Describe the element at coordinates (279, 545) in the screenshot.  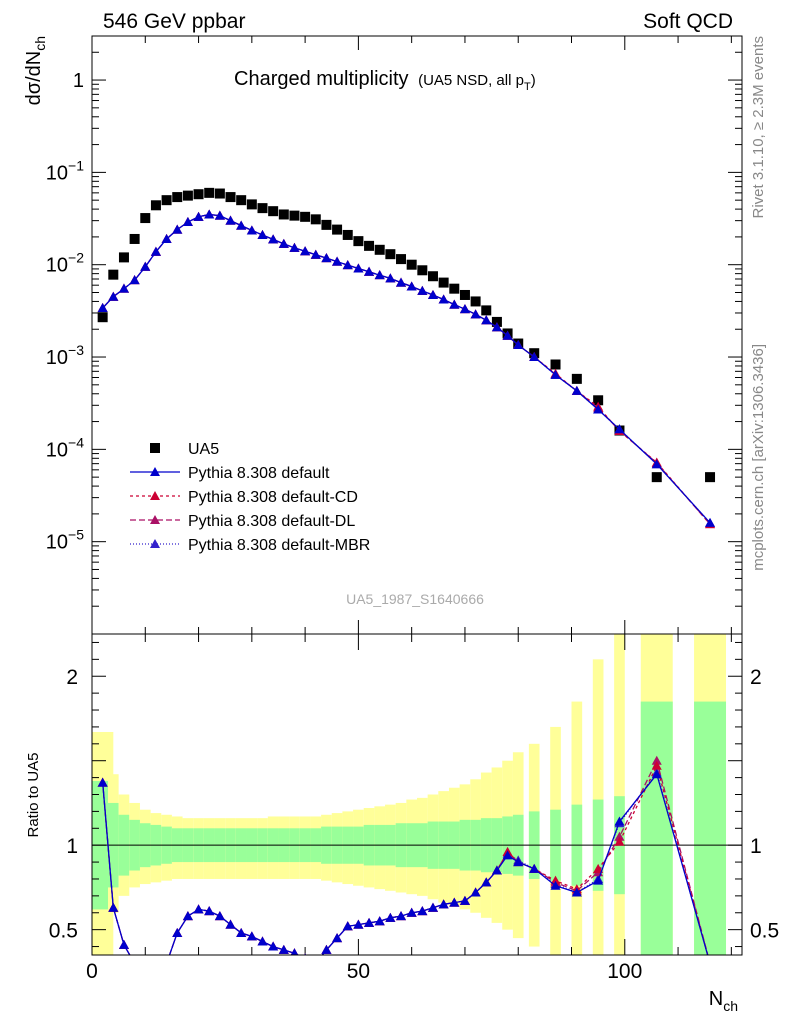
I see `legend-label-4: Pythia 8.308 default-MBR` at that location.